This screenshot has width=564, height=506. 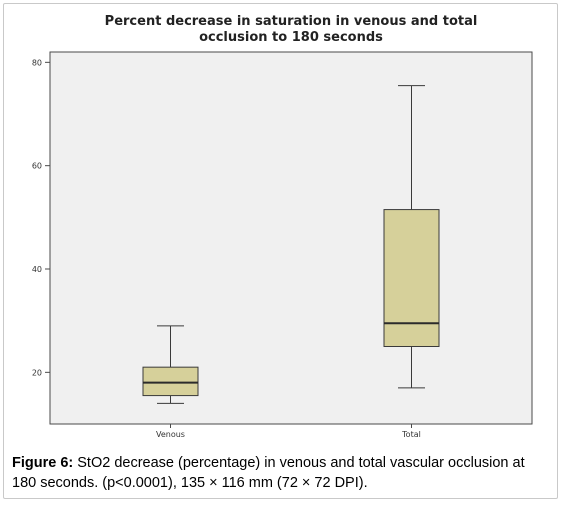 What do you see at coordinates (170, 434) in the screenshot?
I see `x-tick-label-venous: Venous` at bounding box center [170, 434].